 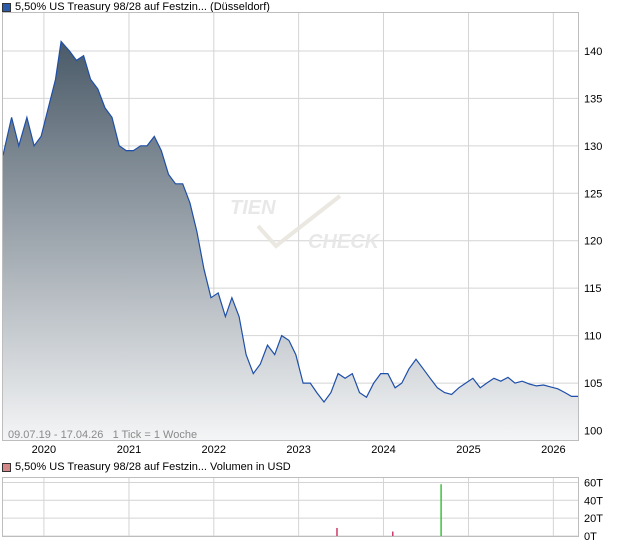 I want to click on watermark-line1: TIEN, so click(x=253, y=208).